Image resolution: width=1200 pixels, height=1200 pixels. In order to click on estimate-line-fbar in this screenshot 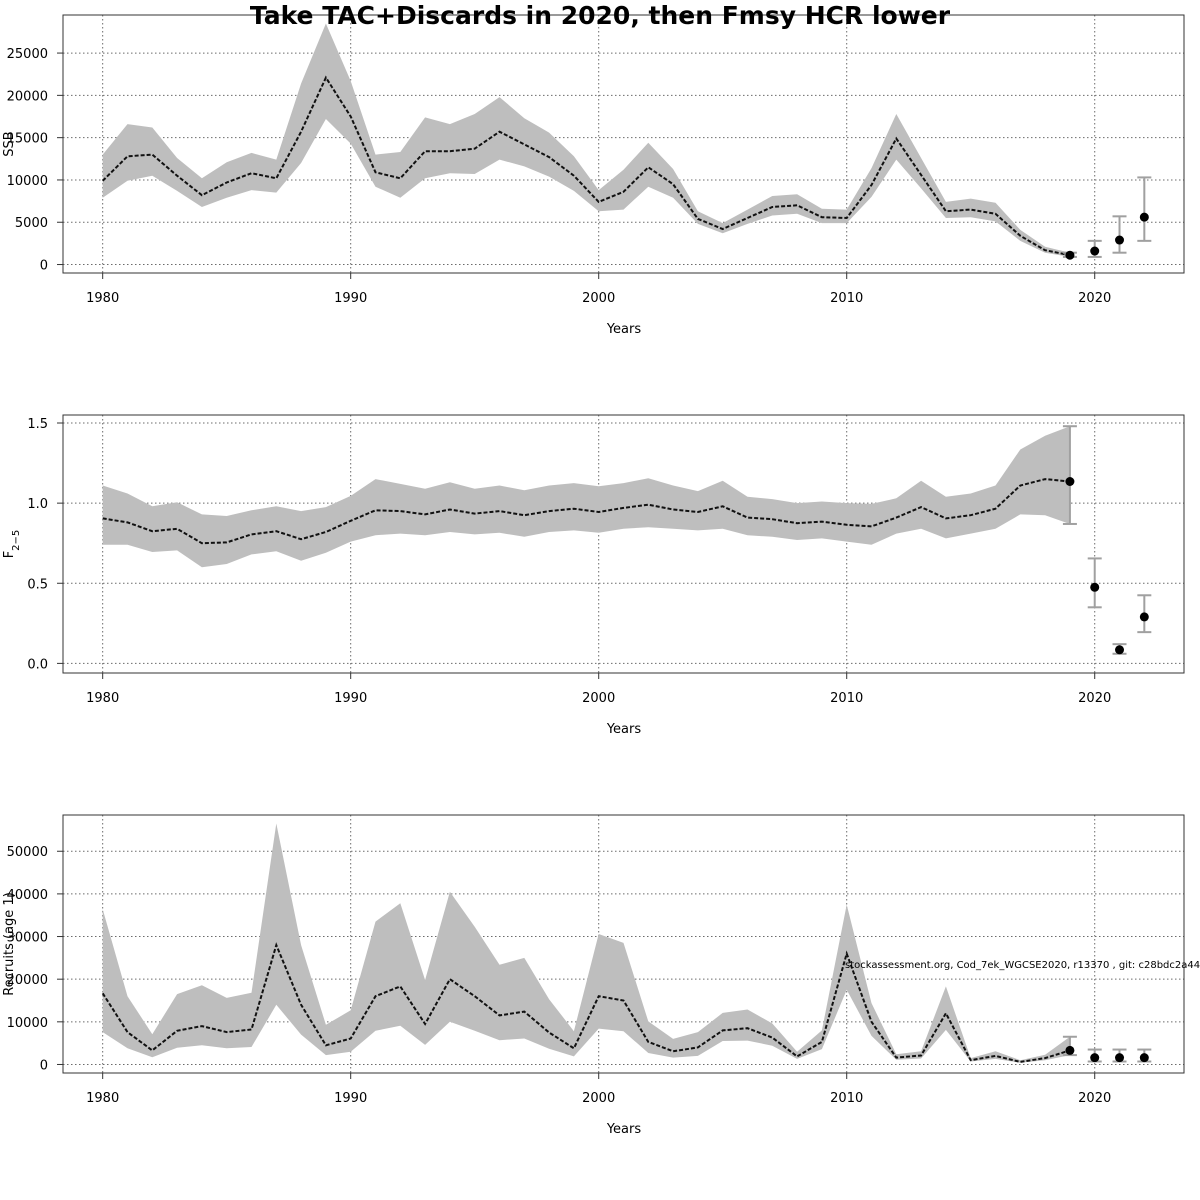, I will do `click(586, 511)`.